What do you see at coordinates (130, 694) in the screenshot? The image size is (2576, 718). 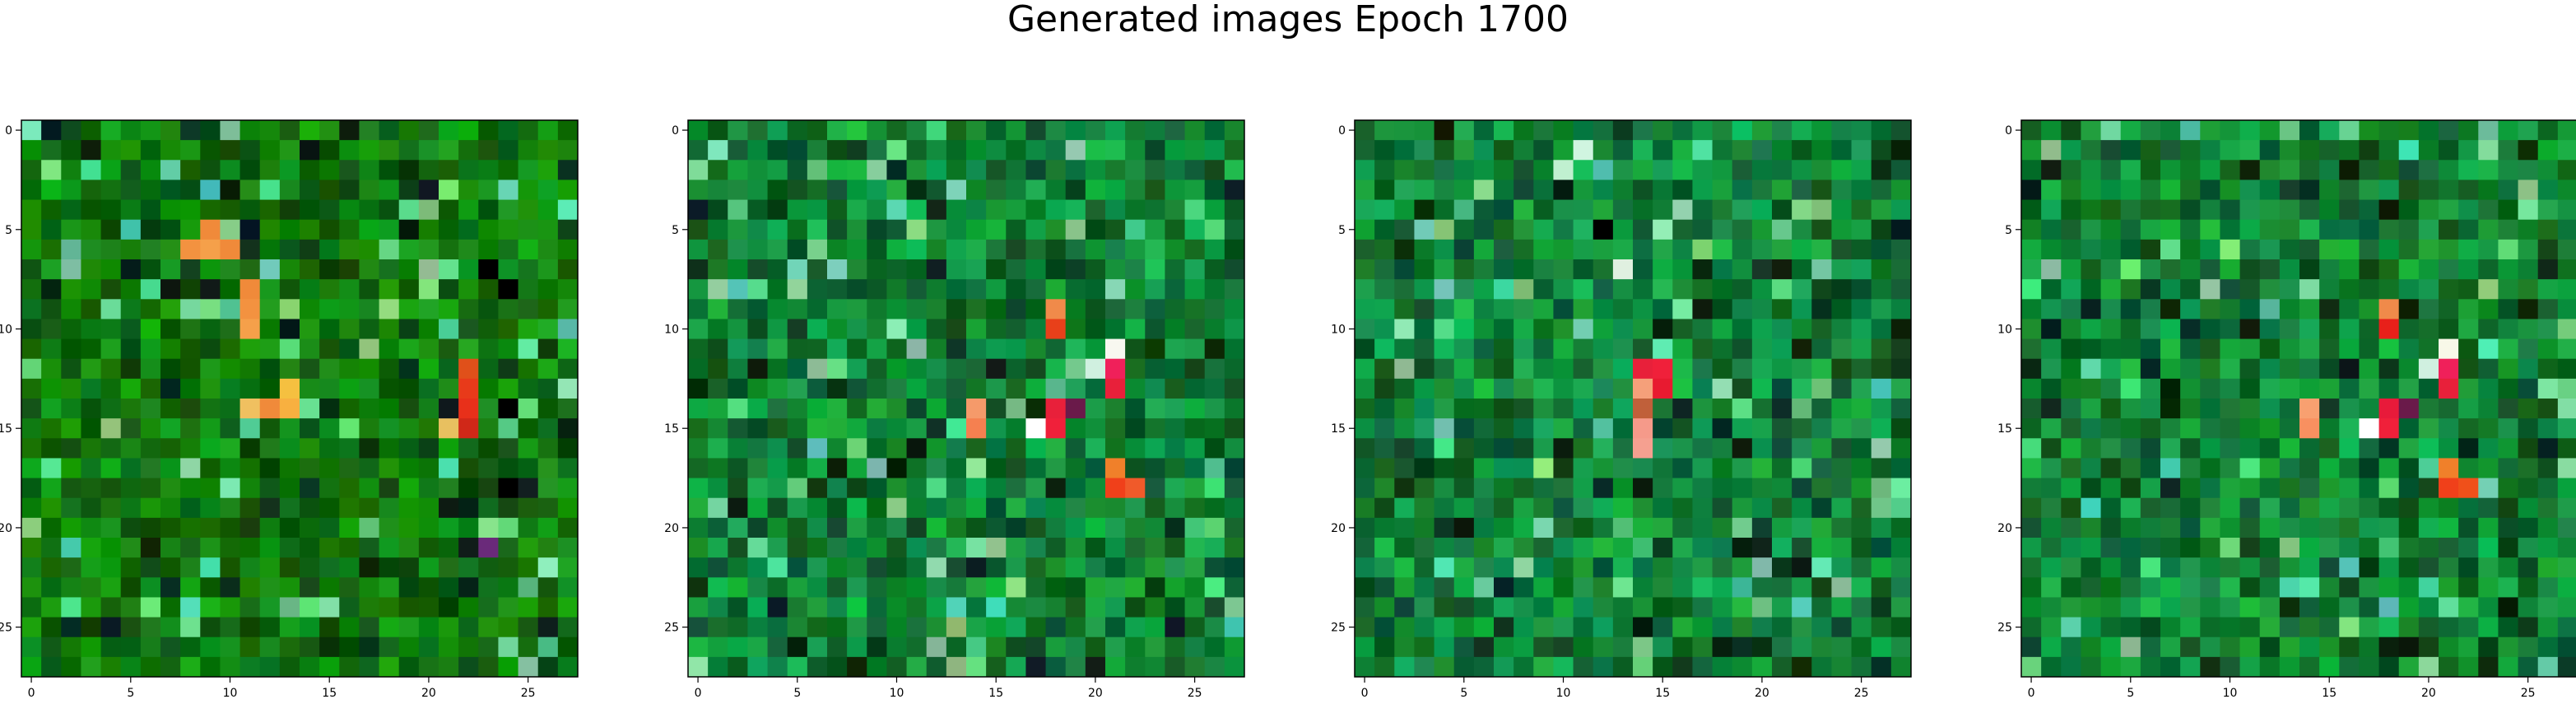 I see `x-tick-label: 5` at bounding box center [130, 694].